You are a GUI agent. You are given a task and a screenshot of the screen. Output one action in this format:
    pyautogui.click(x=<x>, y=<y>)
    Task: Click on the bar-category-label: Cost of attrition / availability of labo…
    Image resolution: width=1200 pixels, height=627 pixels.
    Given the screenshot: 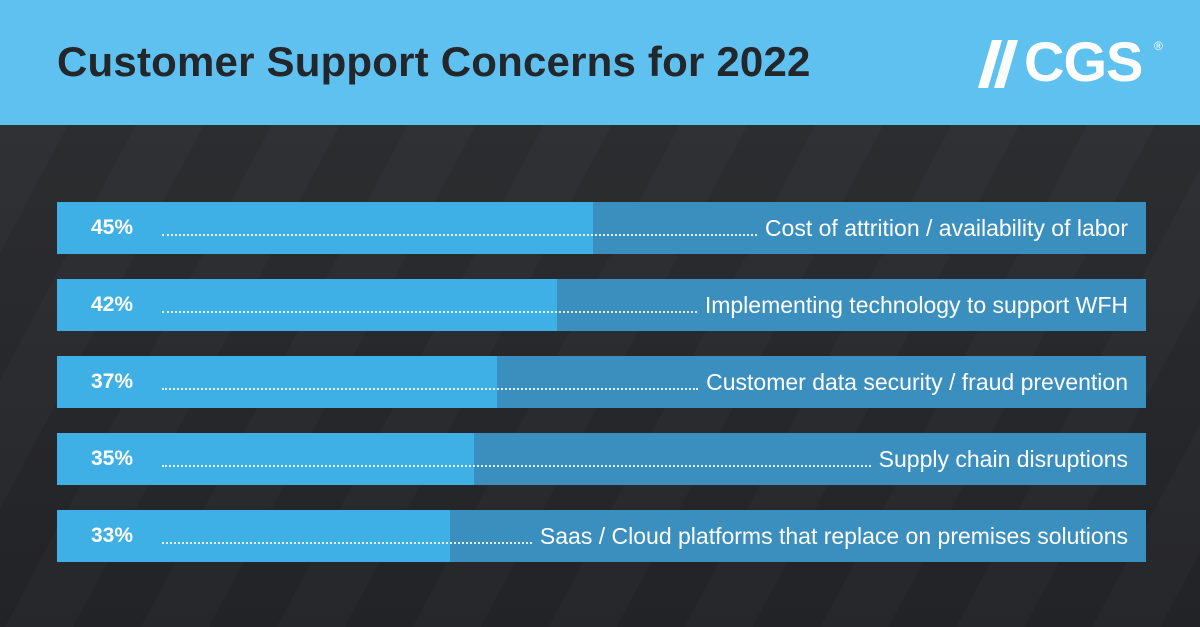 What is the action you would take?
    pyautogui.click(x=946, y=228)
    